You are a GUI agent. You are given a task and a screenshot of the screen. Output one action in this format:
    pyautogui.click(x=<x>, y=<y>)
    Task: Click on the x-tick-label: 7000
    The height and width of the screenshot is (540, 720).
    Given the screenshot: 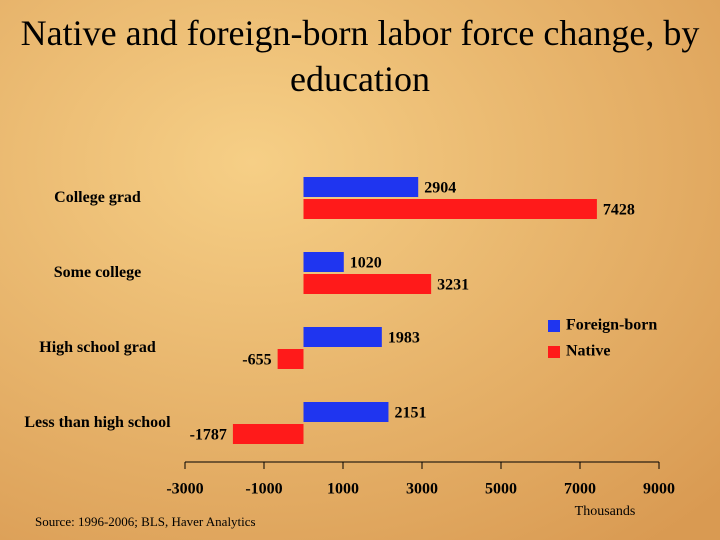 What is the action you would take?
    pyautogui.click(x=580, y=489)
    